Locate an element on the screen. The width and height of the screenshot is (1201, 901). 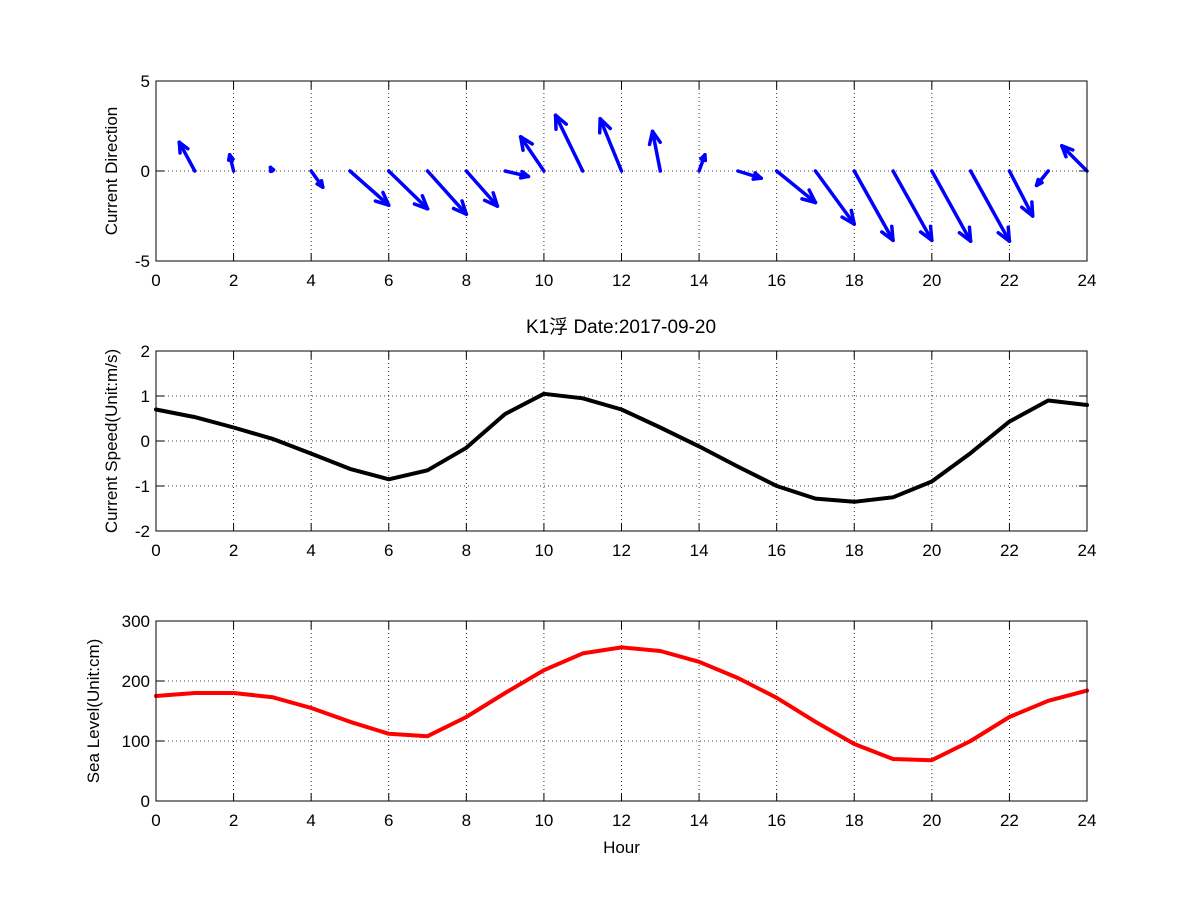
current-direction-x-tick-label: 16 is located at coordinates (776, 280).